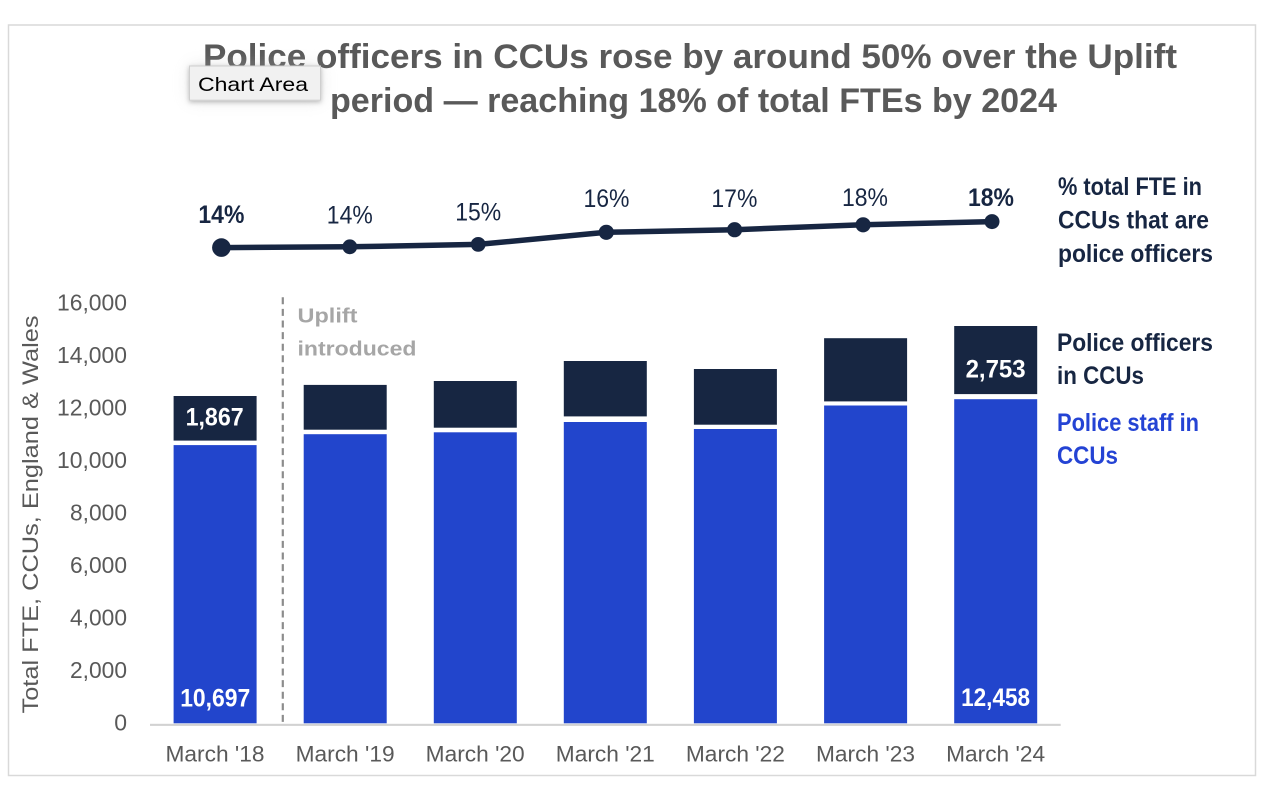 This screenshot has width=1278, height=798. What do you see at coordinates (215, 417) in the screenshot?
I see `svg-text: 1,867` at bounding box center [215, 417].